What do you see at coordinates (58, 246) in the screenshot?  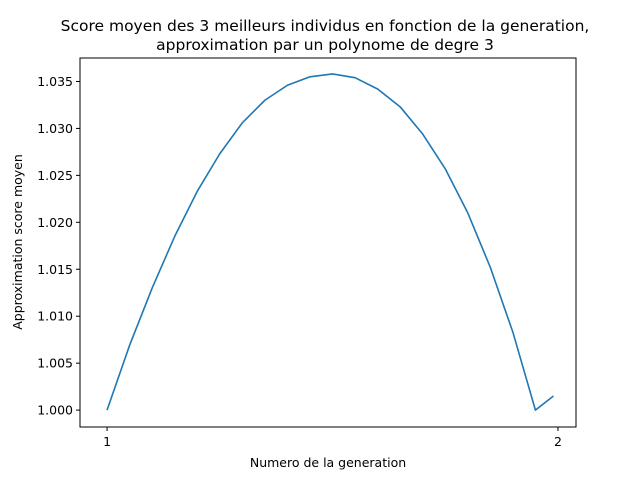 I see `y-axis-ticks: 1.000 1.005 1.010 1.015 1.020 1.025 1.030 1.035` at bounding box center [58, 246].